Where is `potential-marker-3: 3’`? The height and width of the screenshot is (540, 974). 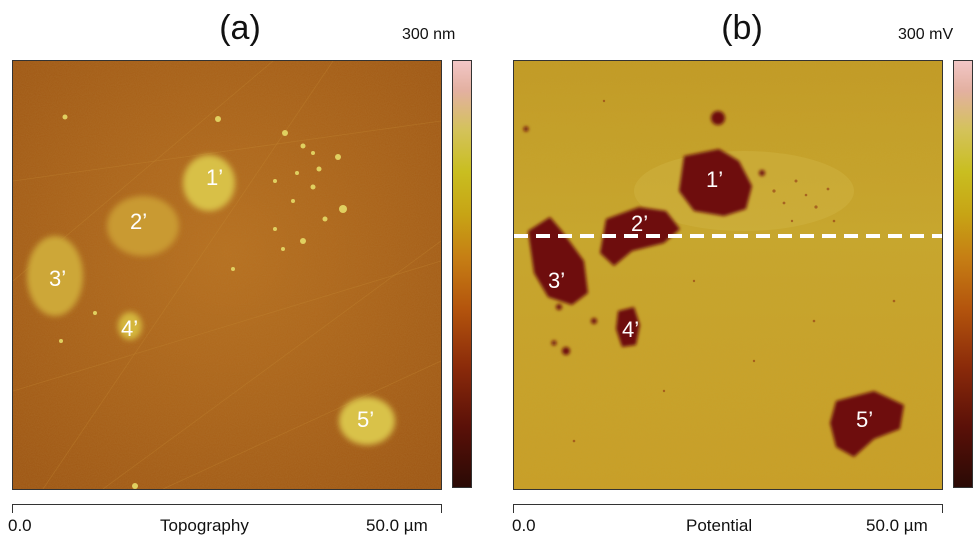 potential-marker-3: 3’ is located at coordinates (556, 280).